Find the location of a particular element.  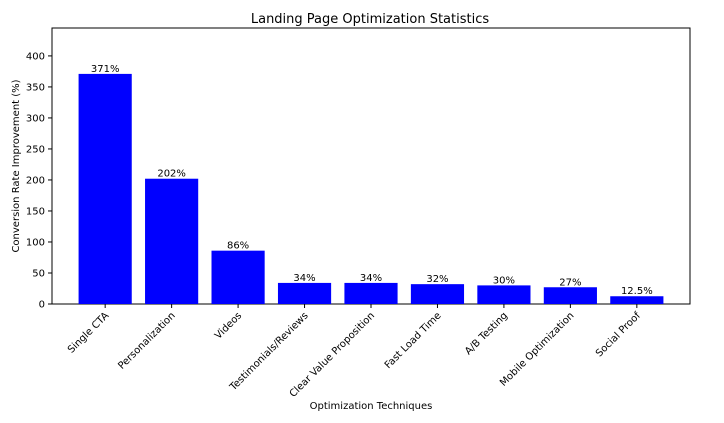

y-tick-label: 50 is located at coordinates (38, 273).